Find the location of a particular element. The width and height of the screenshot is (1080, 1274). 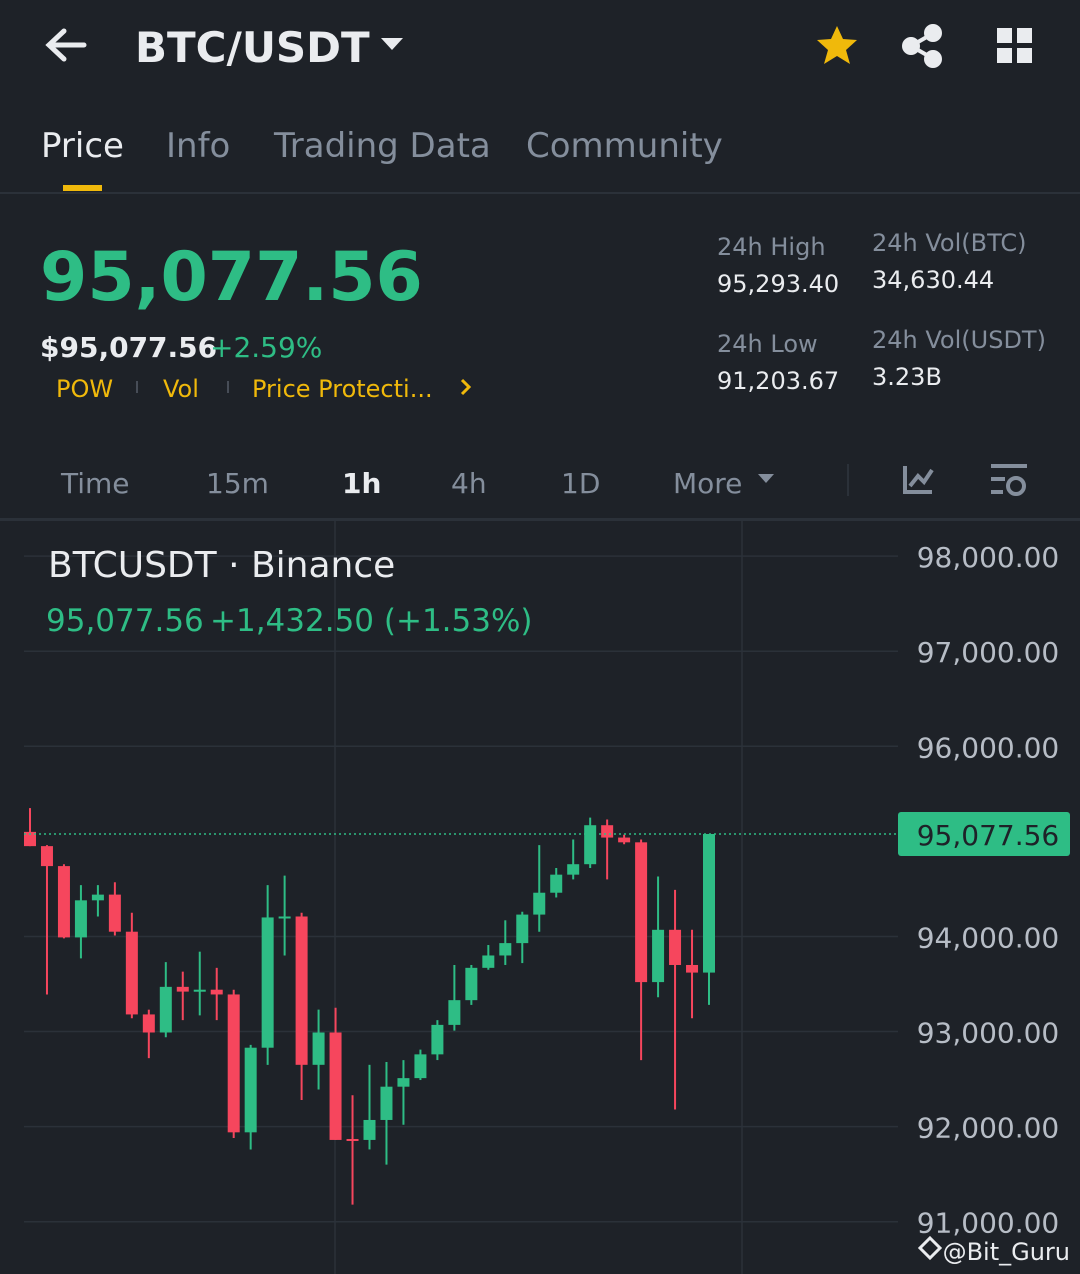

tab: Community is located at coordinates (624, 146).